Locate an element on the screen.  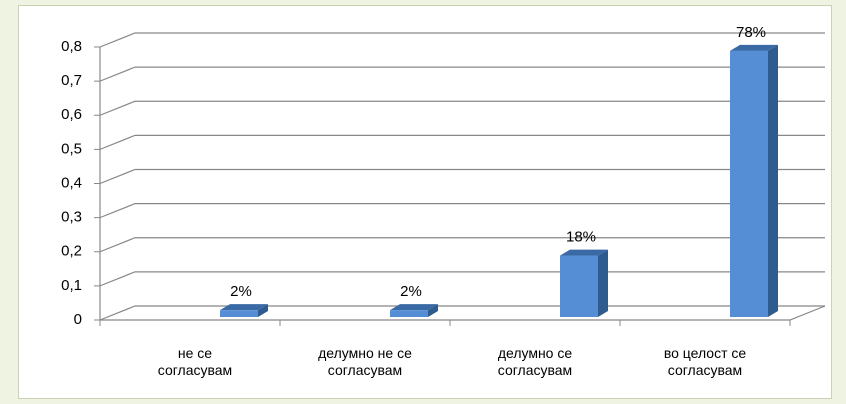
x-tick-label: делумно не се согласувам is located at coordinates (365, 361).